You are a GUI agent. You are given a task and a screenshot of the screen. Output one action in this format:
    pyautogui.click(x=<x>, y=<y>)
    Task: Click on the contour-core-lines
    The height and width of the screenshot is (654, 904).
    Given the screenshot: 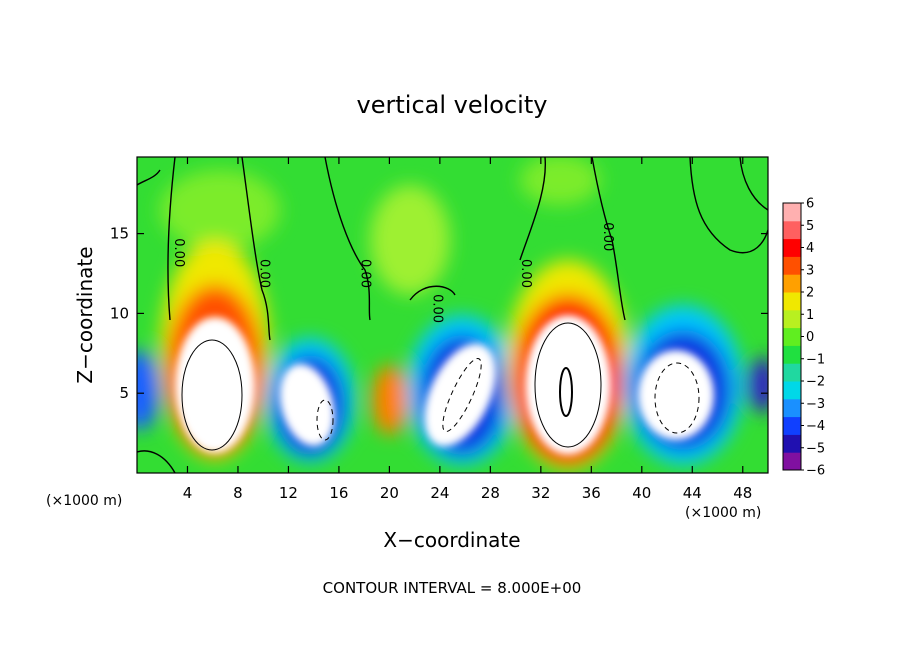 What is the action you would take?
    pyautogui.click(x=440, y=386)
    